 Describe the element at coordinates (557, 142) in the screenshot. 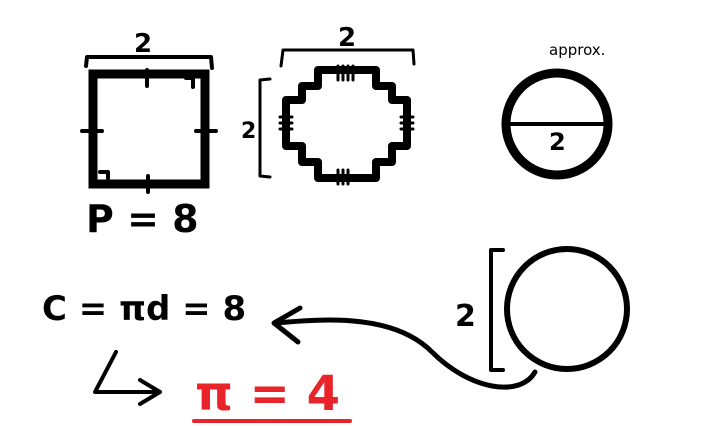

I see `approx-circle-diameter-label: 2` at that location.